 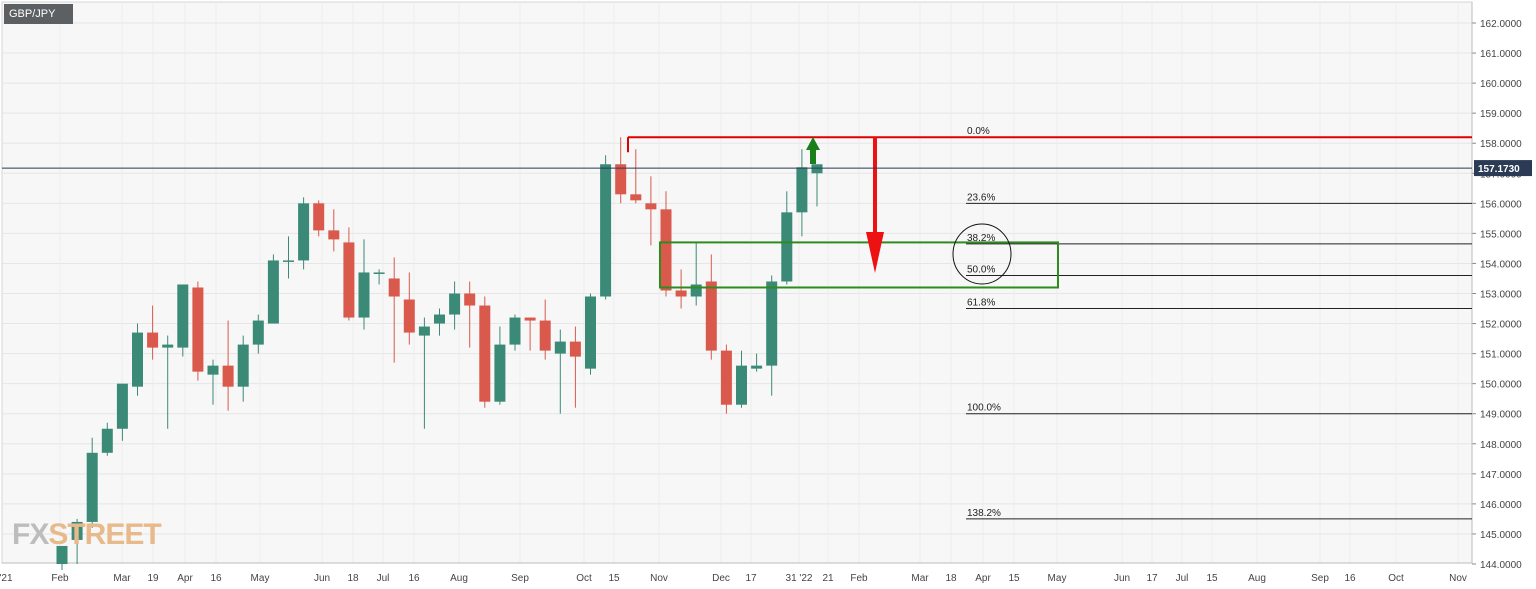 What do you see at coordinates (153, 578) in the screenshot?
I see `x-tick-label: 19` at bounding box center [153, 578].